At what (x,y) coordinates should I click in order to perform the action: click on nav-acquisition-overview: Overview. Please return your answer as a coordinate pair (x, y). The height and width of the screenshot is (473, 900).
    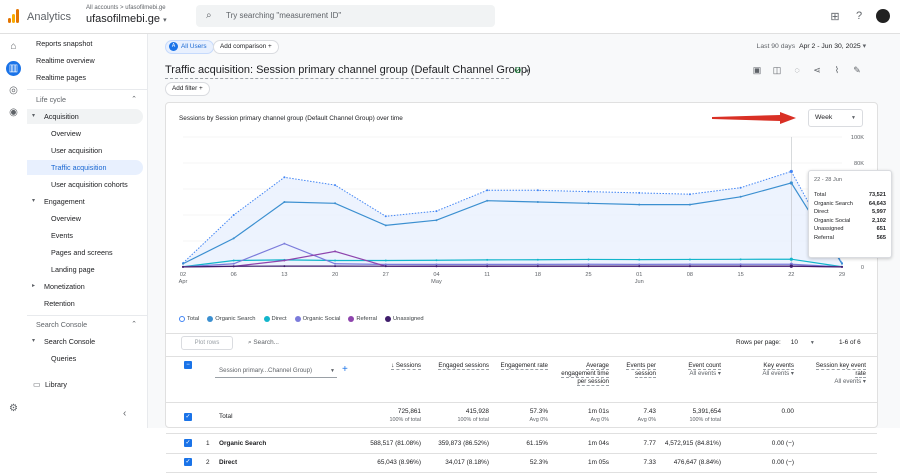
    Looking at the image, I should click on (66, 133).